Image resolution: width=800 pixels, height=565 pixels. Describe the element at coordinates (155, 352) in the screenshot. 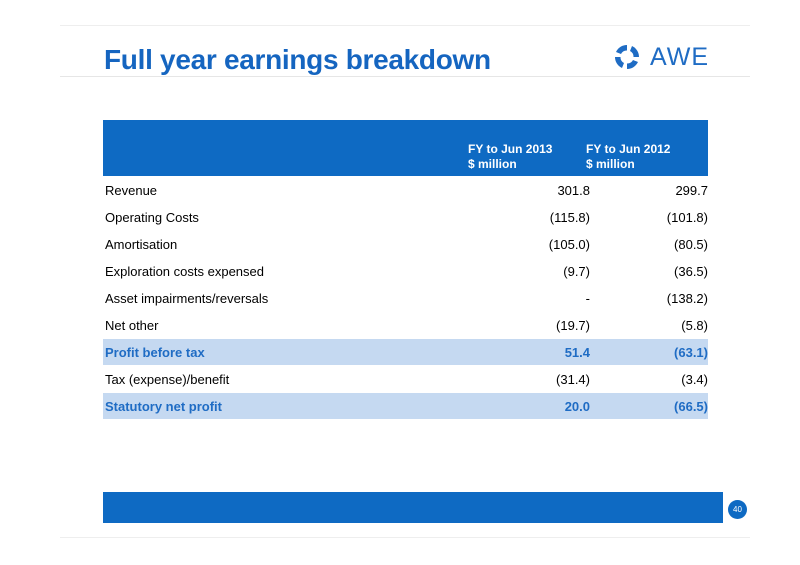

I see `row-label: Profit before tax` at that location.